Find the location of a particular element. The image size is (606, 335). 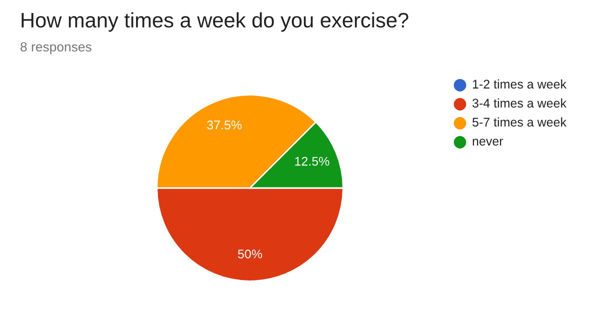

legend-label: 3-4 times a week is located at coordinates (519, 103).